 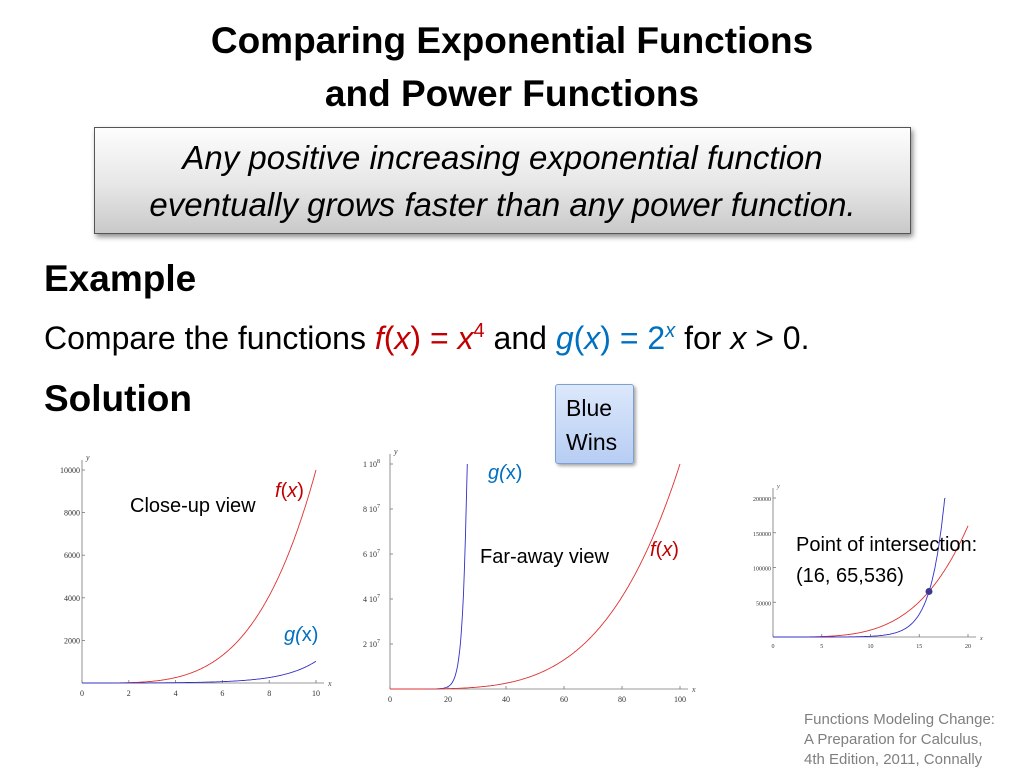 What do you see at coordinates (402, 338) in the screenshot?
I see `f-var: x` at bounding box center [402, 338].